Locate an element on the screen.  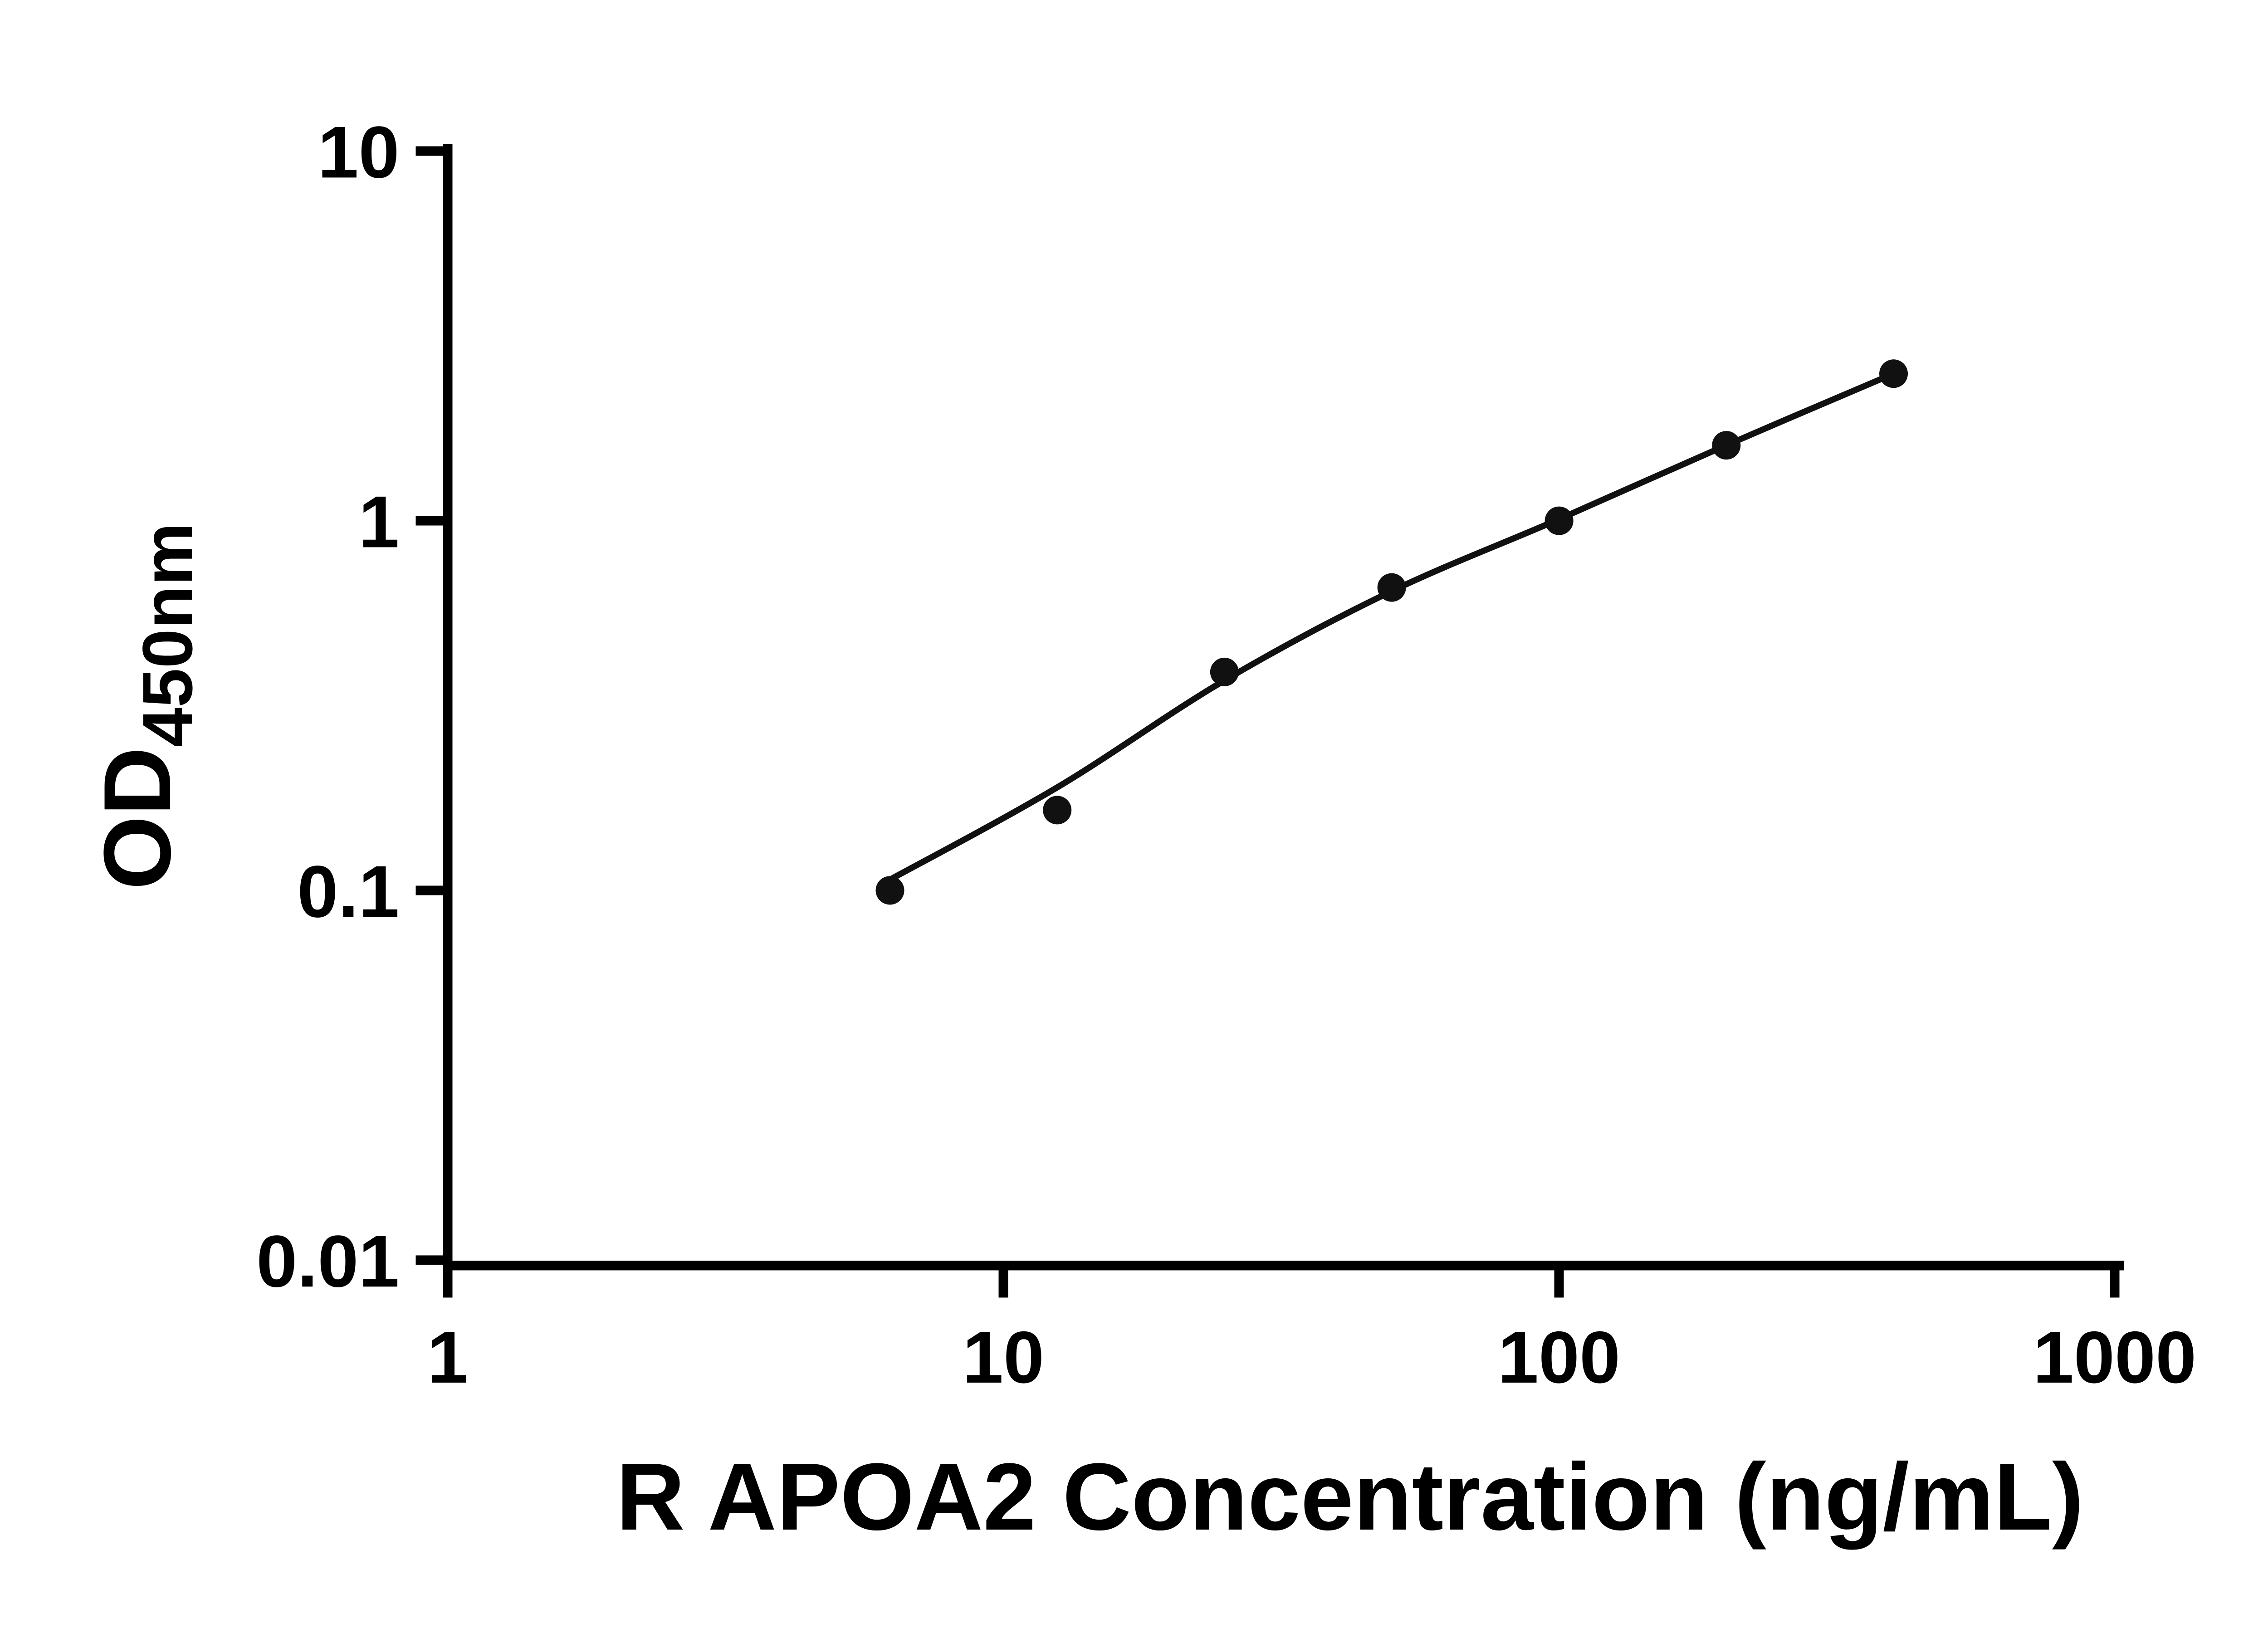
y-axis-title: OD450nm is located at coordinates (146, 706).